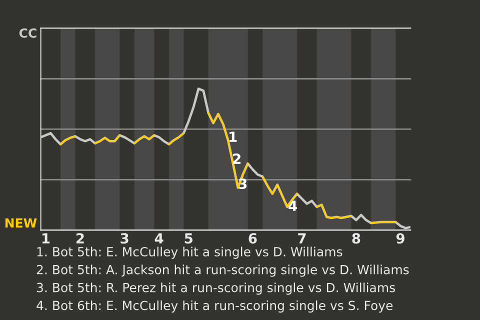 The image size is (480, 320). What do you see at coordinates (302, 238) in the screenshot?
I see `x-tick-label: 7` at bounding box center [302, 238].